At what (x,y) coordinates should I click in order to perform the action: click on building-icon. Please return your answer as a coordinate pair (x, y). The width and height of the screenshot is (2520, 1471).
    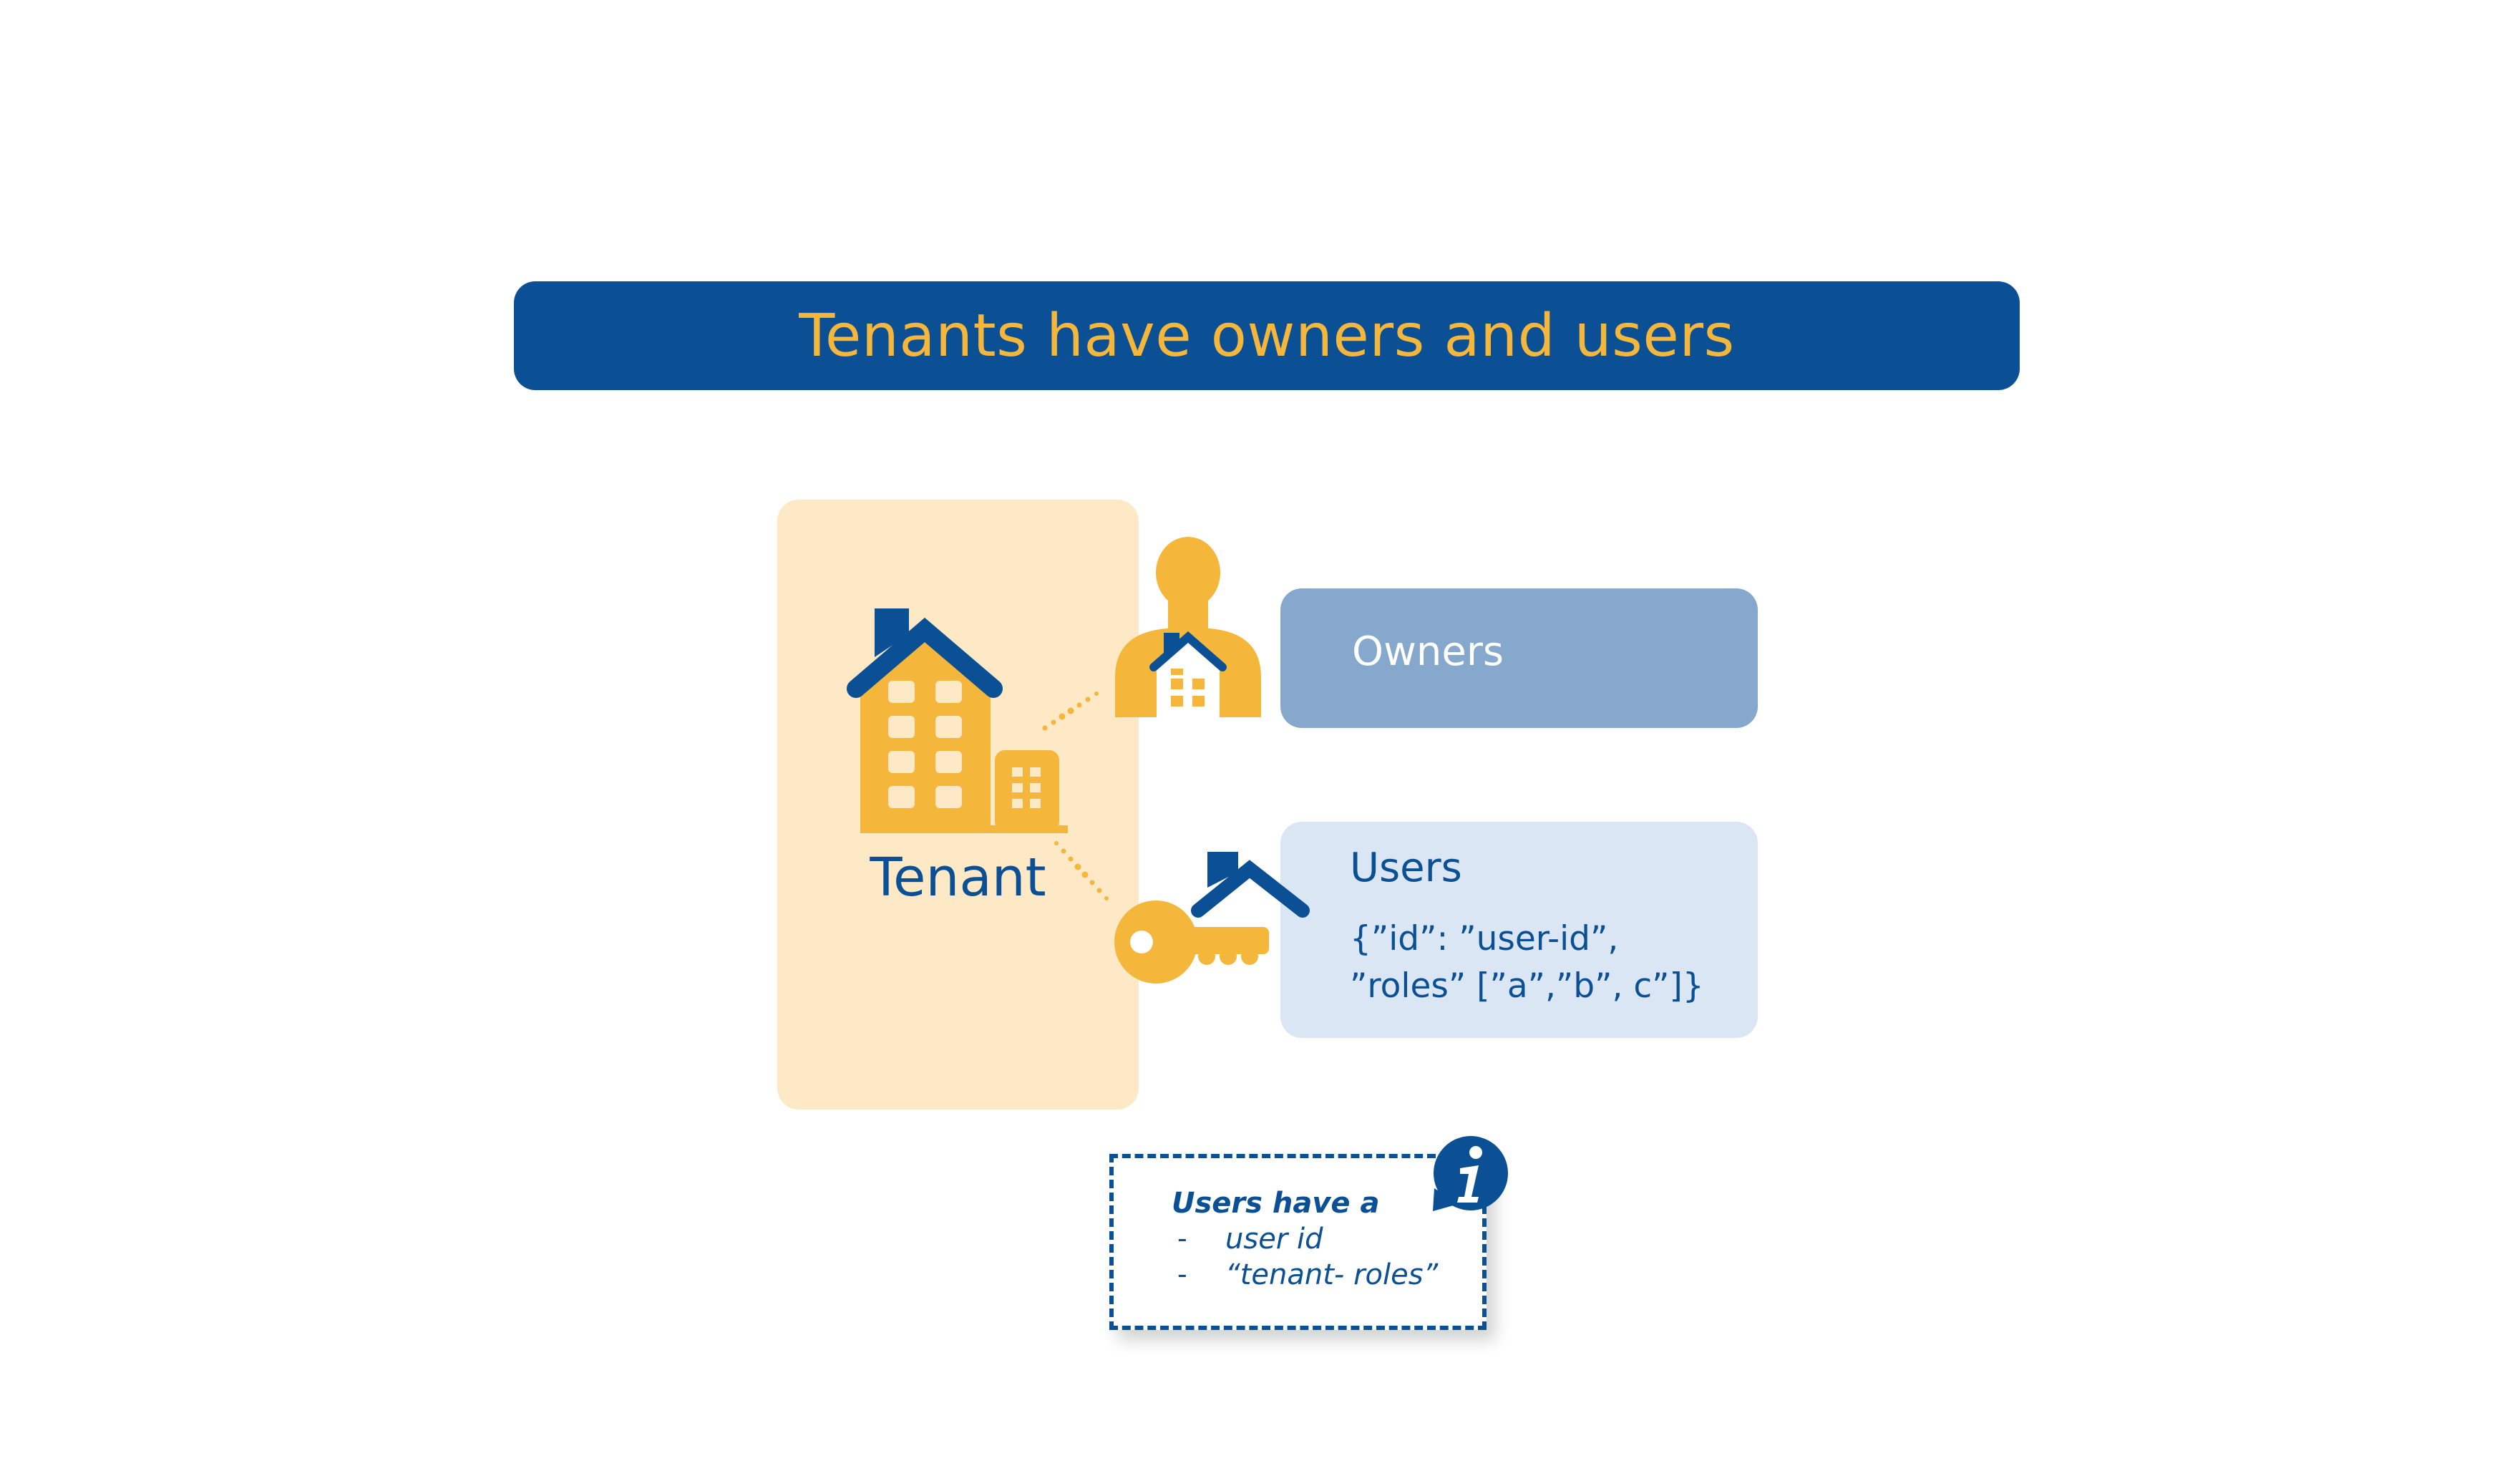
    Looking at the image, I should click on (957, 720).